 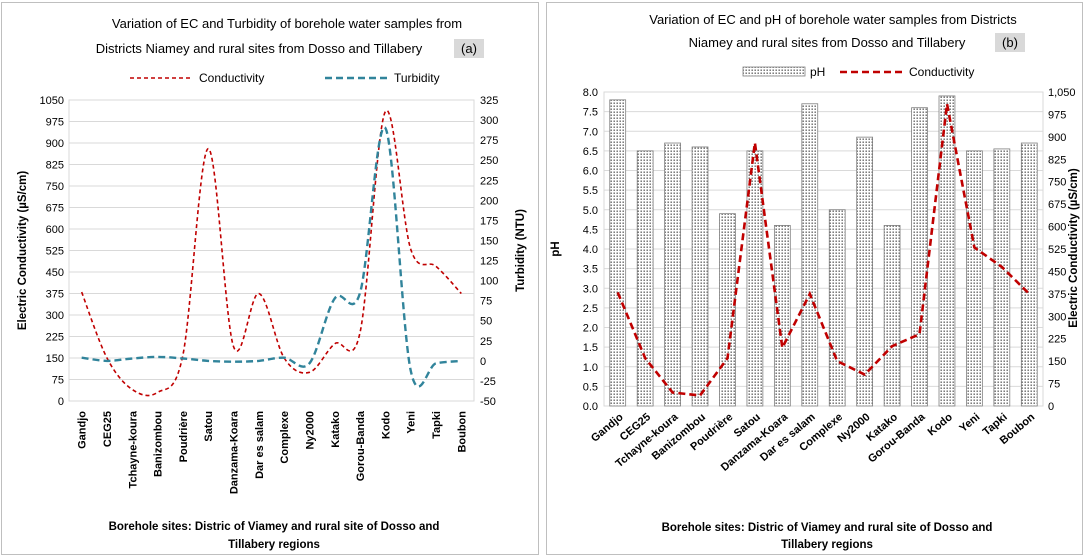 What do you see at coordinates (1057, 317) in the screenshot?
I see `right-tick-label: 300` at bounding box center [1057, 317].